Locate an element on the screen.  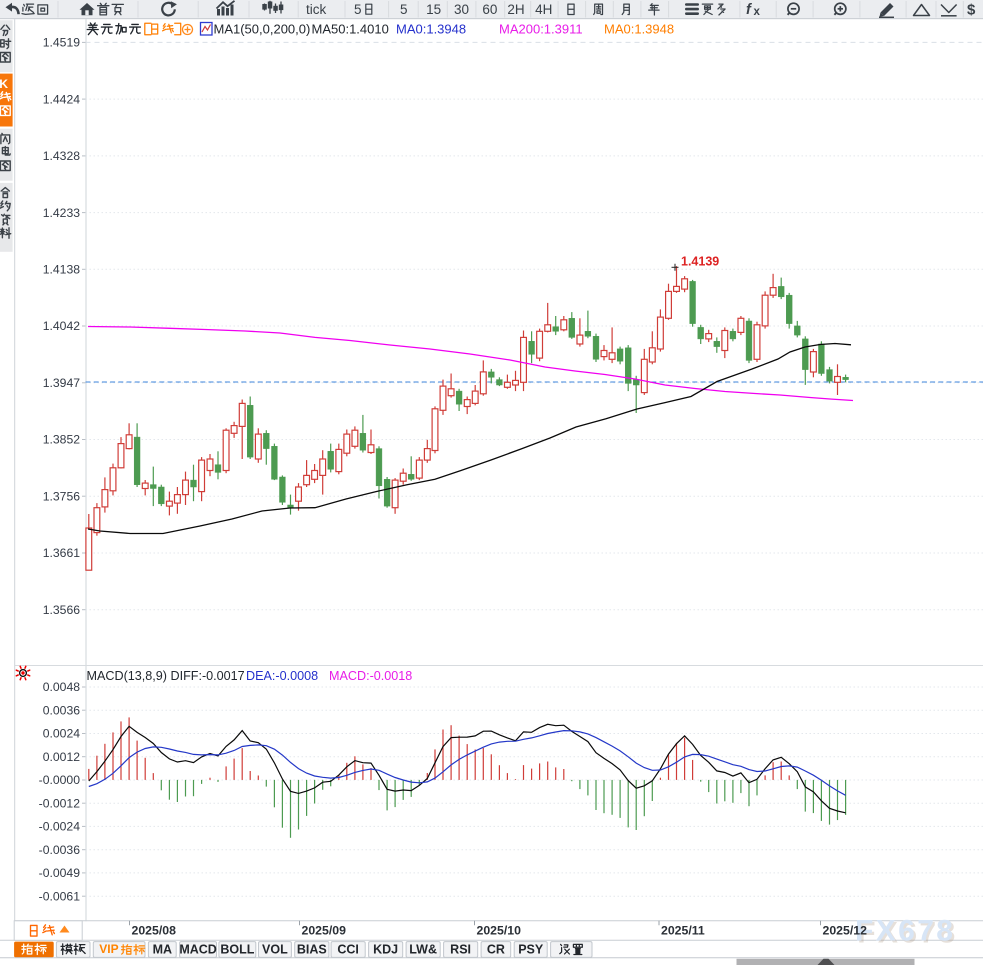
svg-text: 0.0048 is located at coordinates (61, 687).